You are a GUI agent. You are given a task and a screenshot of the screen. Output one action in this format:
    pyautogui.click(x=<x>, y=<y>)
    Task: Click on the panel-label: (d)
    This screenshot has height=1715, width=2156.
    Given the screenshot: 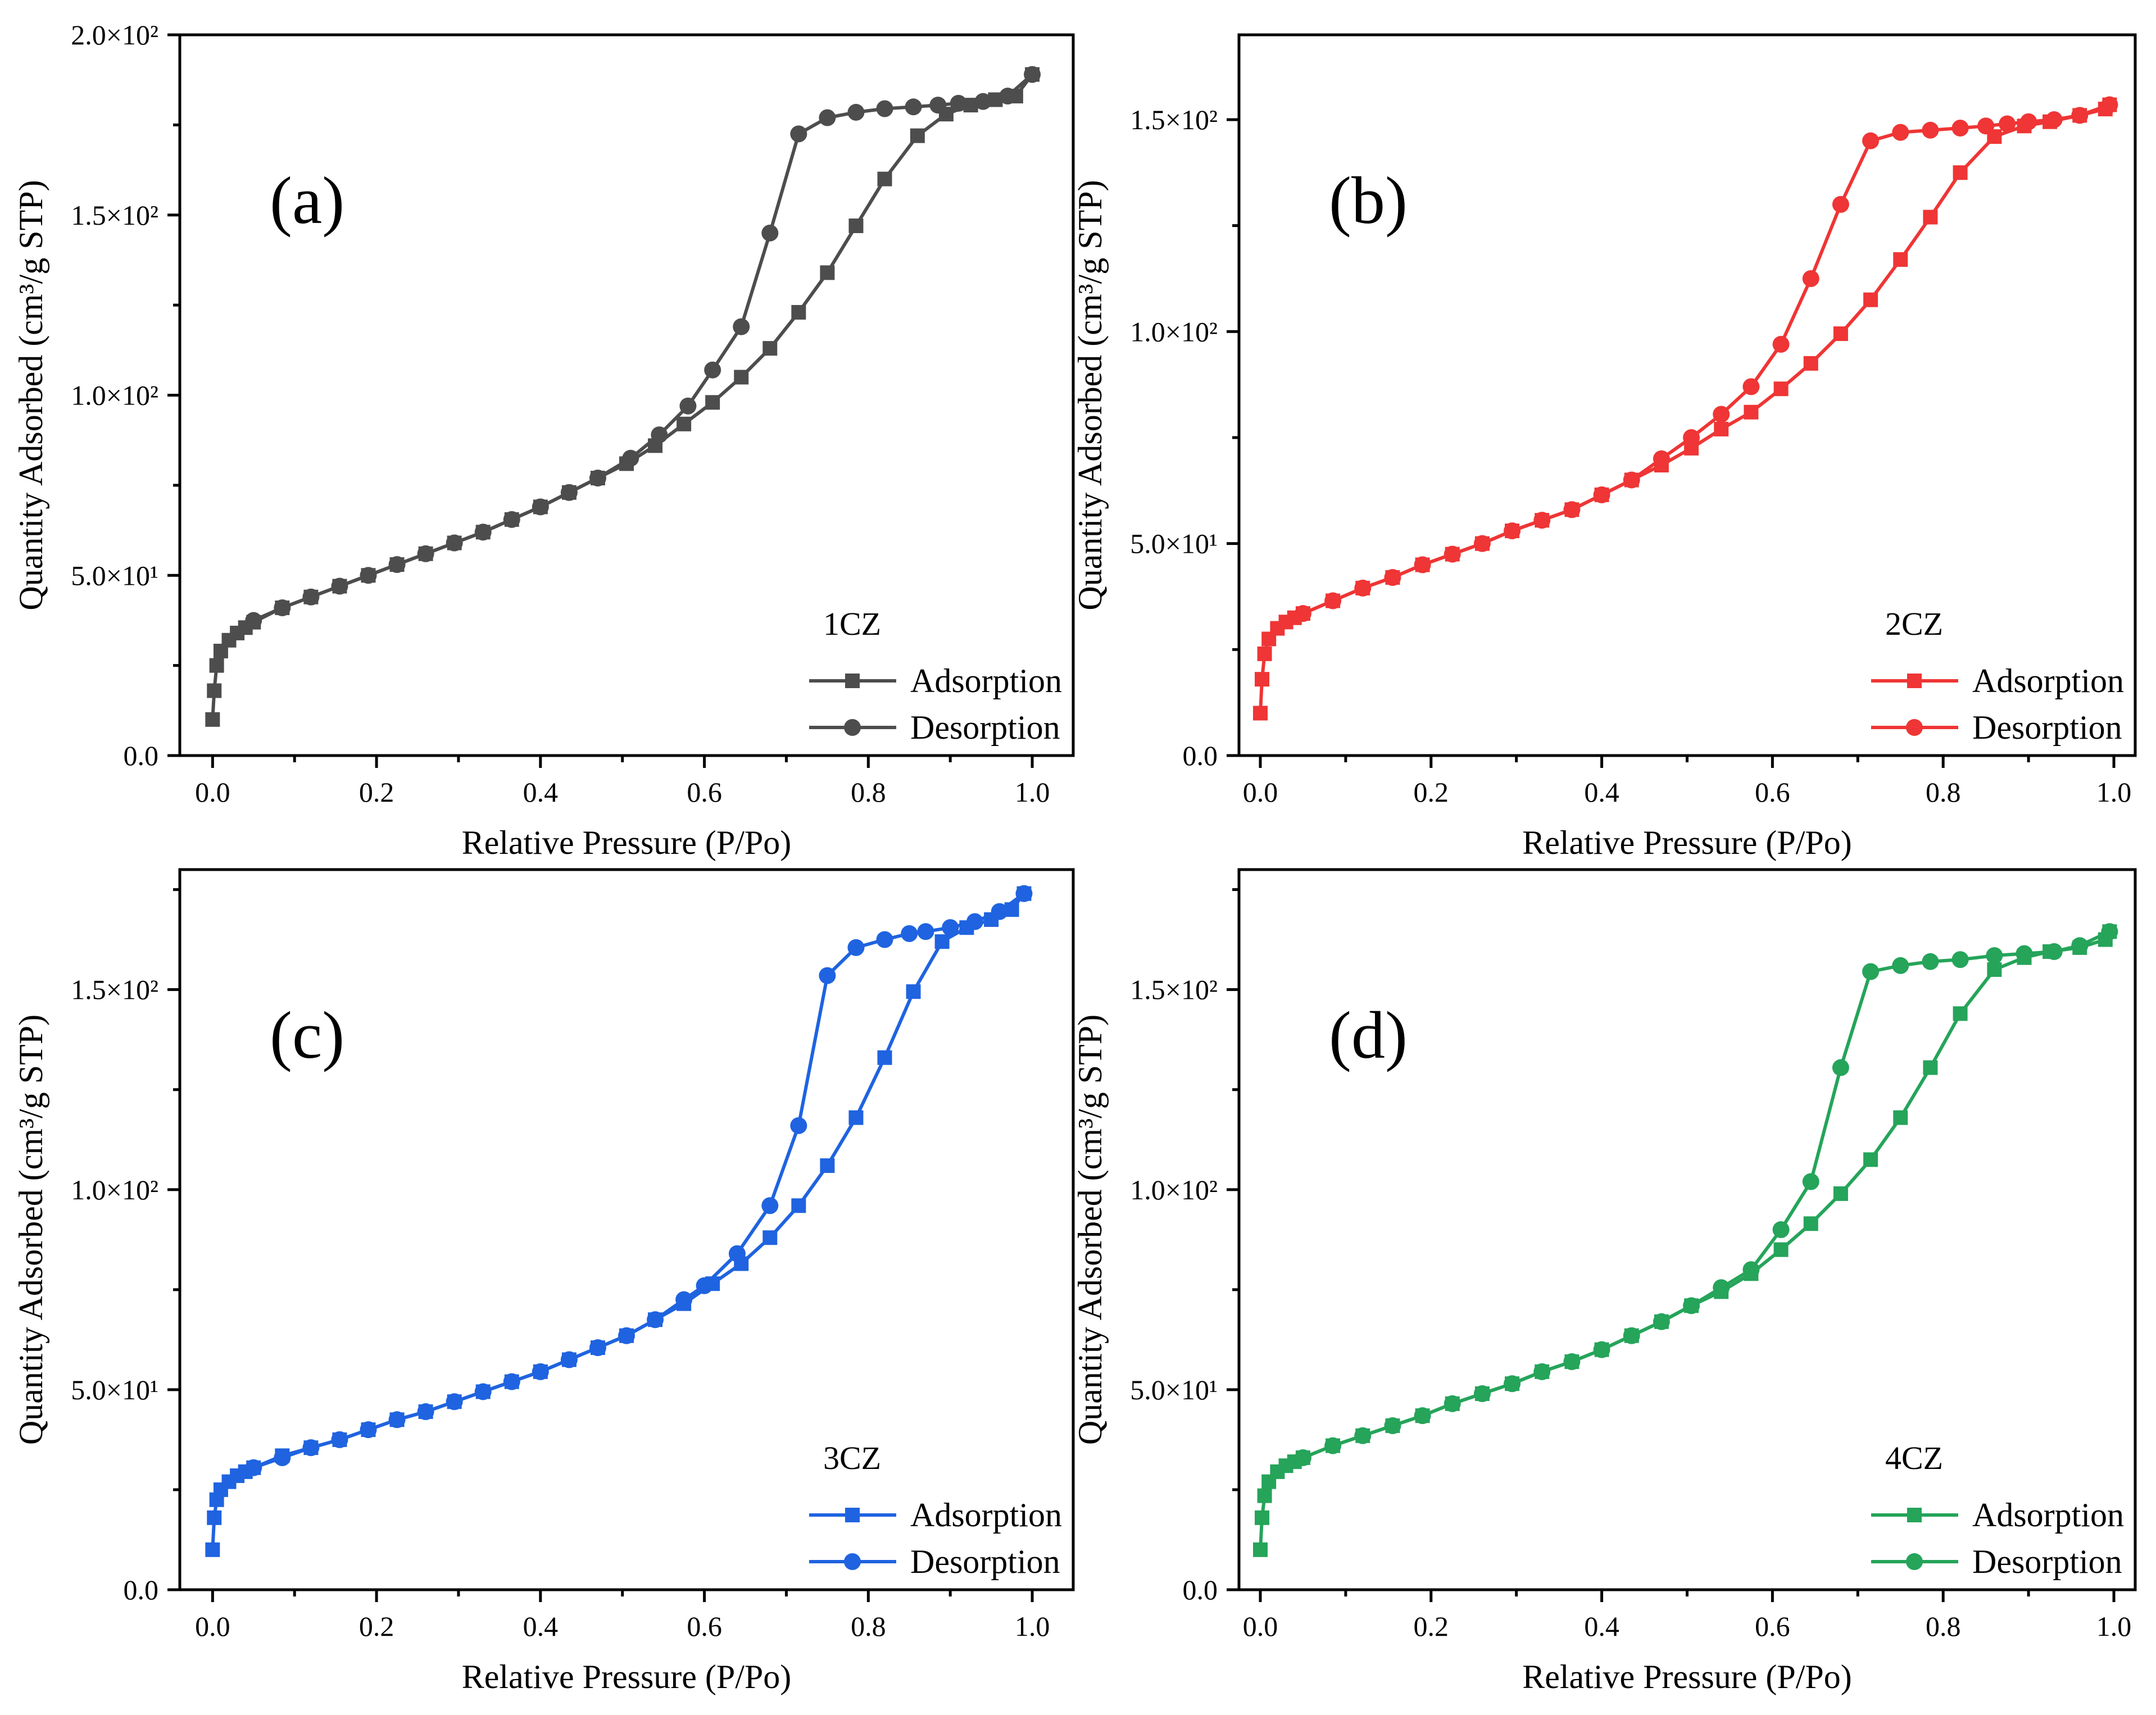 What is the action you would take?
    pyautogui.click(x=1368, y=1035)
    